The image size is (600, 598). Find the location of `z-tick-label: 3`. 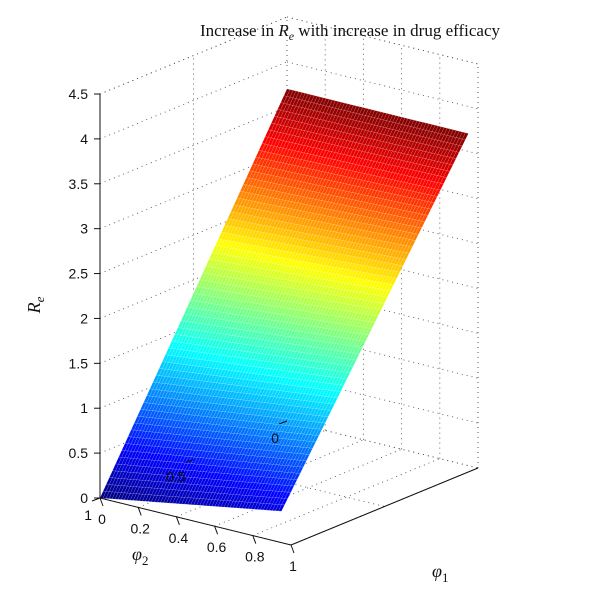

z-tick-label: 3 is located at coordinates (84, 229).